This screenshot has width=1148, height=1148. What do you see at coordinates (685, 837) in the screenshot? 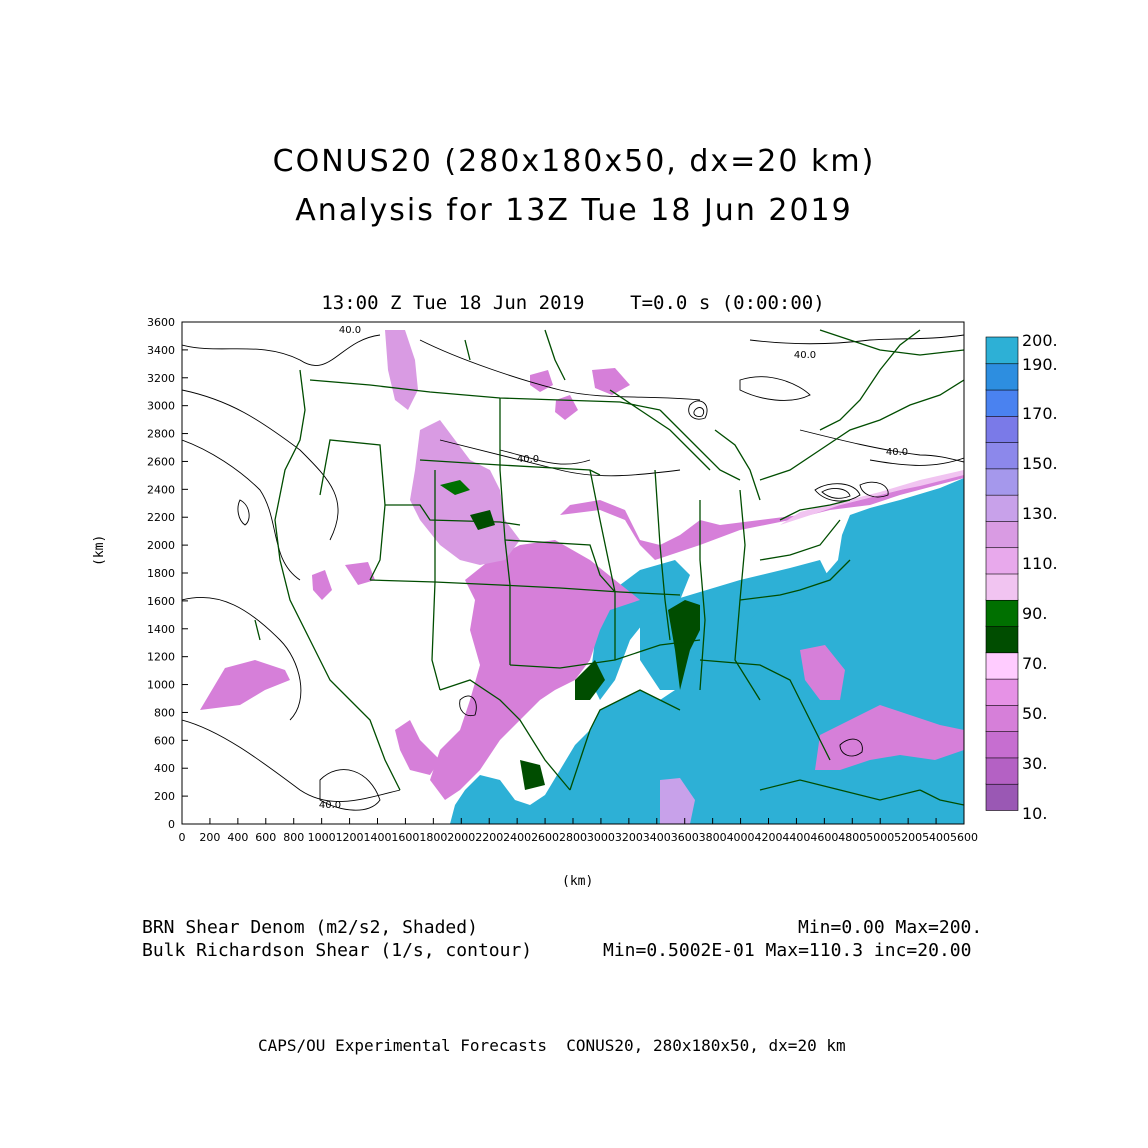
I see `x-tick-label: 3600` at bounding box center [685, 837].